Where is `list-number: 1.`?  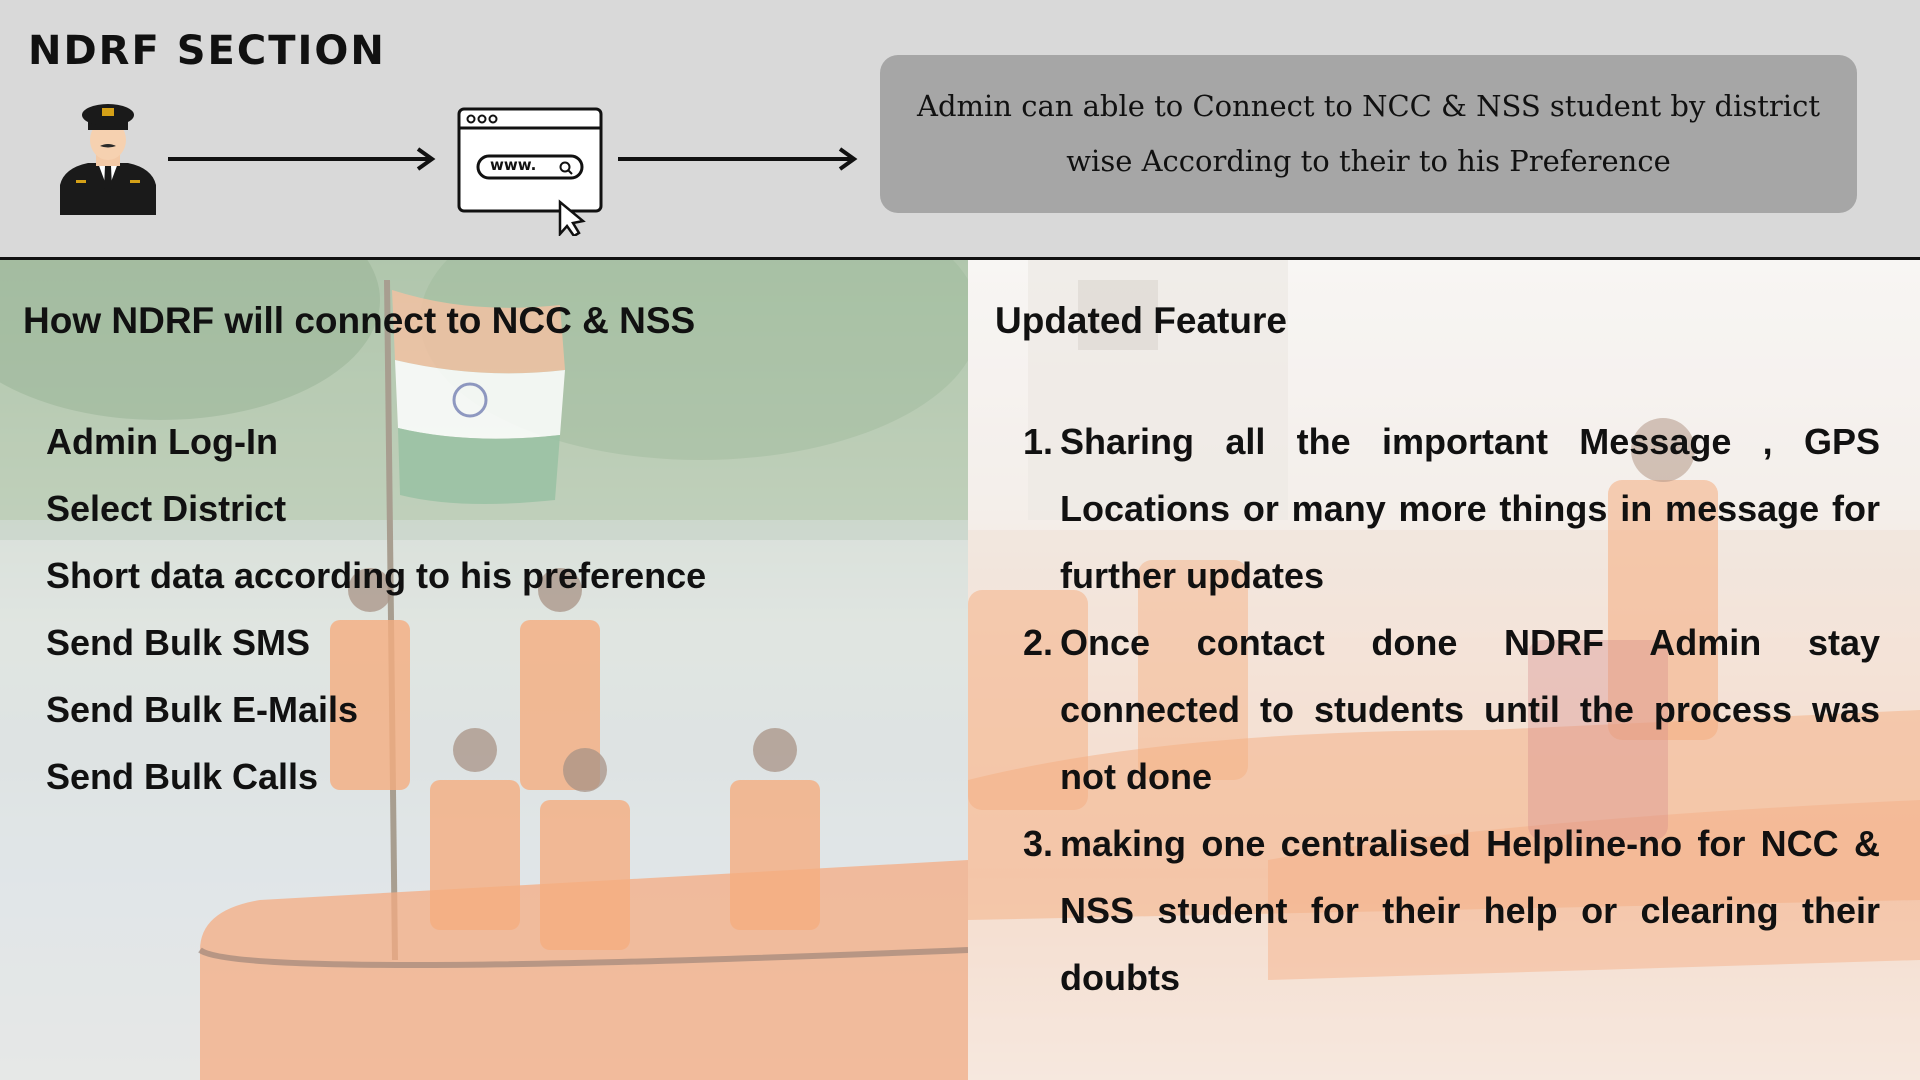 list-number: 1. is located at coordinates (1038, 441).